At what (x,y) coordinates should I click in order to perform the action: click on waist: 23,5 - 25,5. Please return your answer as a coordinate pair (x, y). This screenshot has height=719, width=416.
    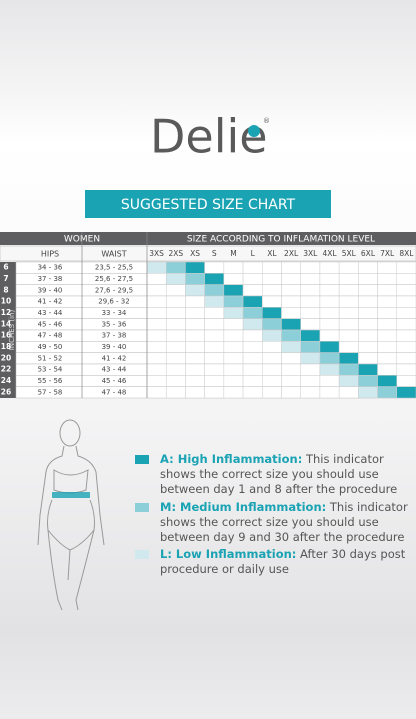
    Looking at the image, I should click on (114, 268).